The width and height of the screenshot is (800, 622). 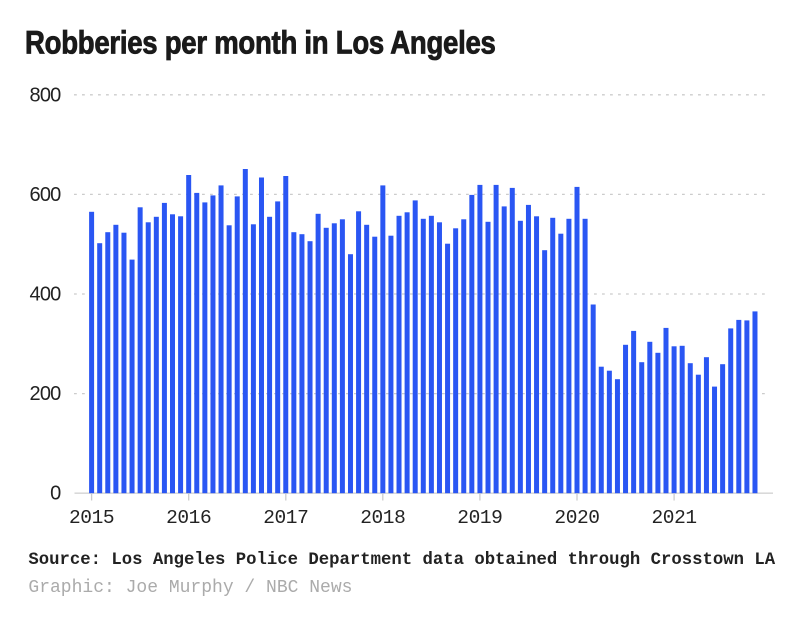 I want to click on svg-text: 2015, so click(x=91, y=518).